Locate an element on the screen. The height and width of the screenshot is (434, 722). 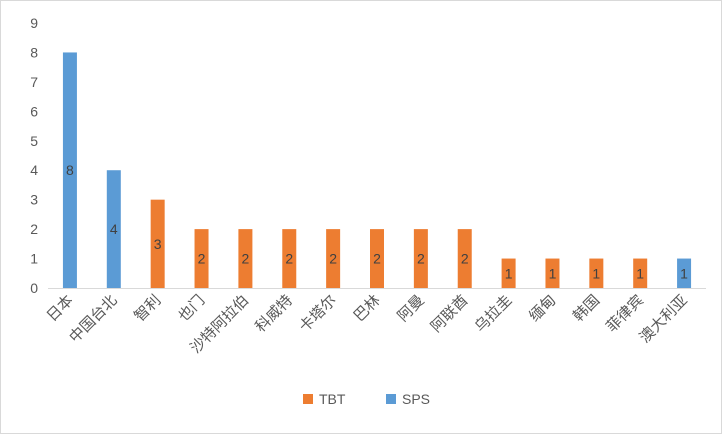
y-tick-label: 0 is located at coordinates (34, 288).